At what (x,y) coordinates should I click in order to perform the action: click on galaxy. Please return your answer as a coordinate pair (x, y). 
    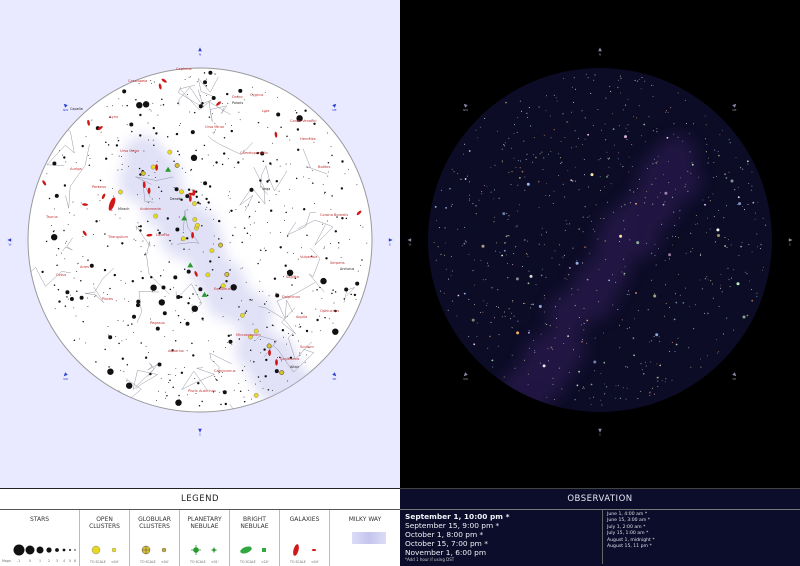
    Looking at the image, I should click on (269, 352).